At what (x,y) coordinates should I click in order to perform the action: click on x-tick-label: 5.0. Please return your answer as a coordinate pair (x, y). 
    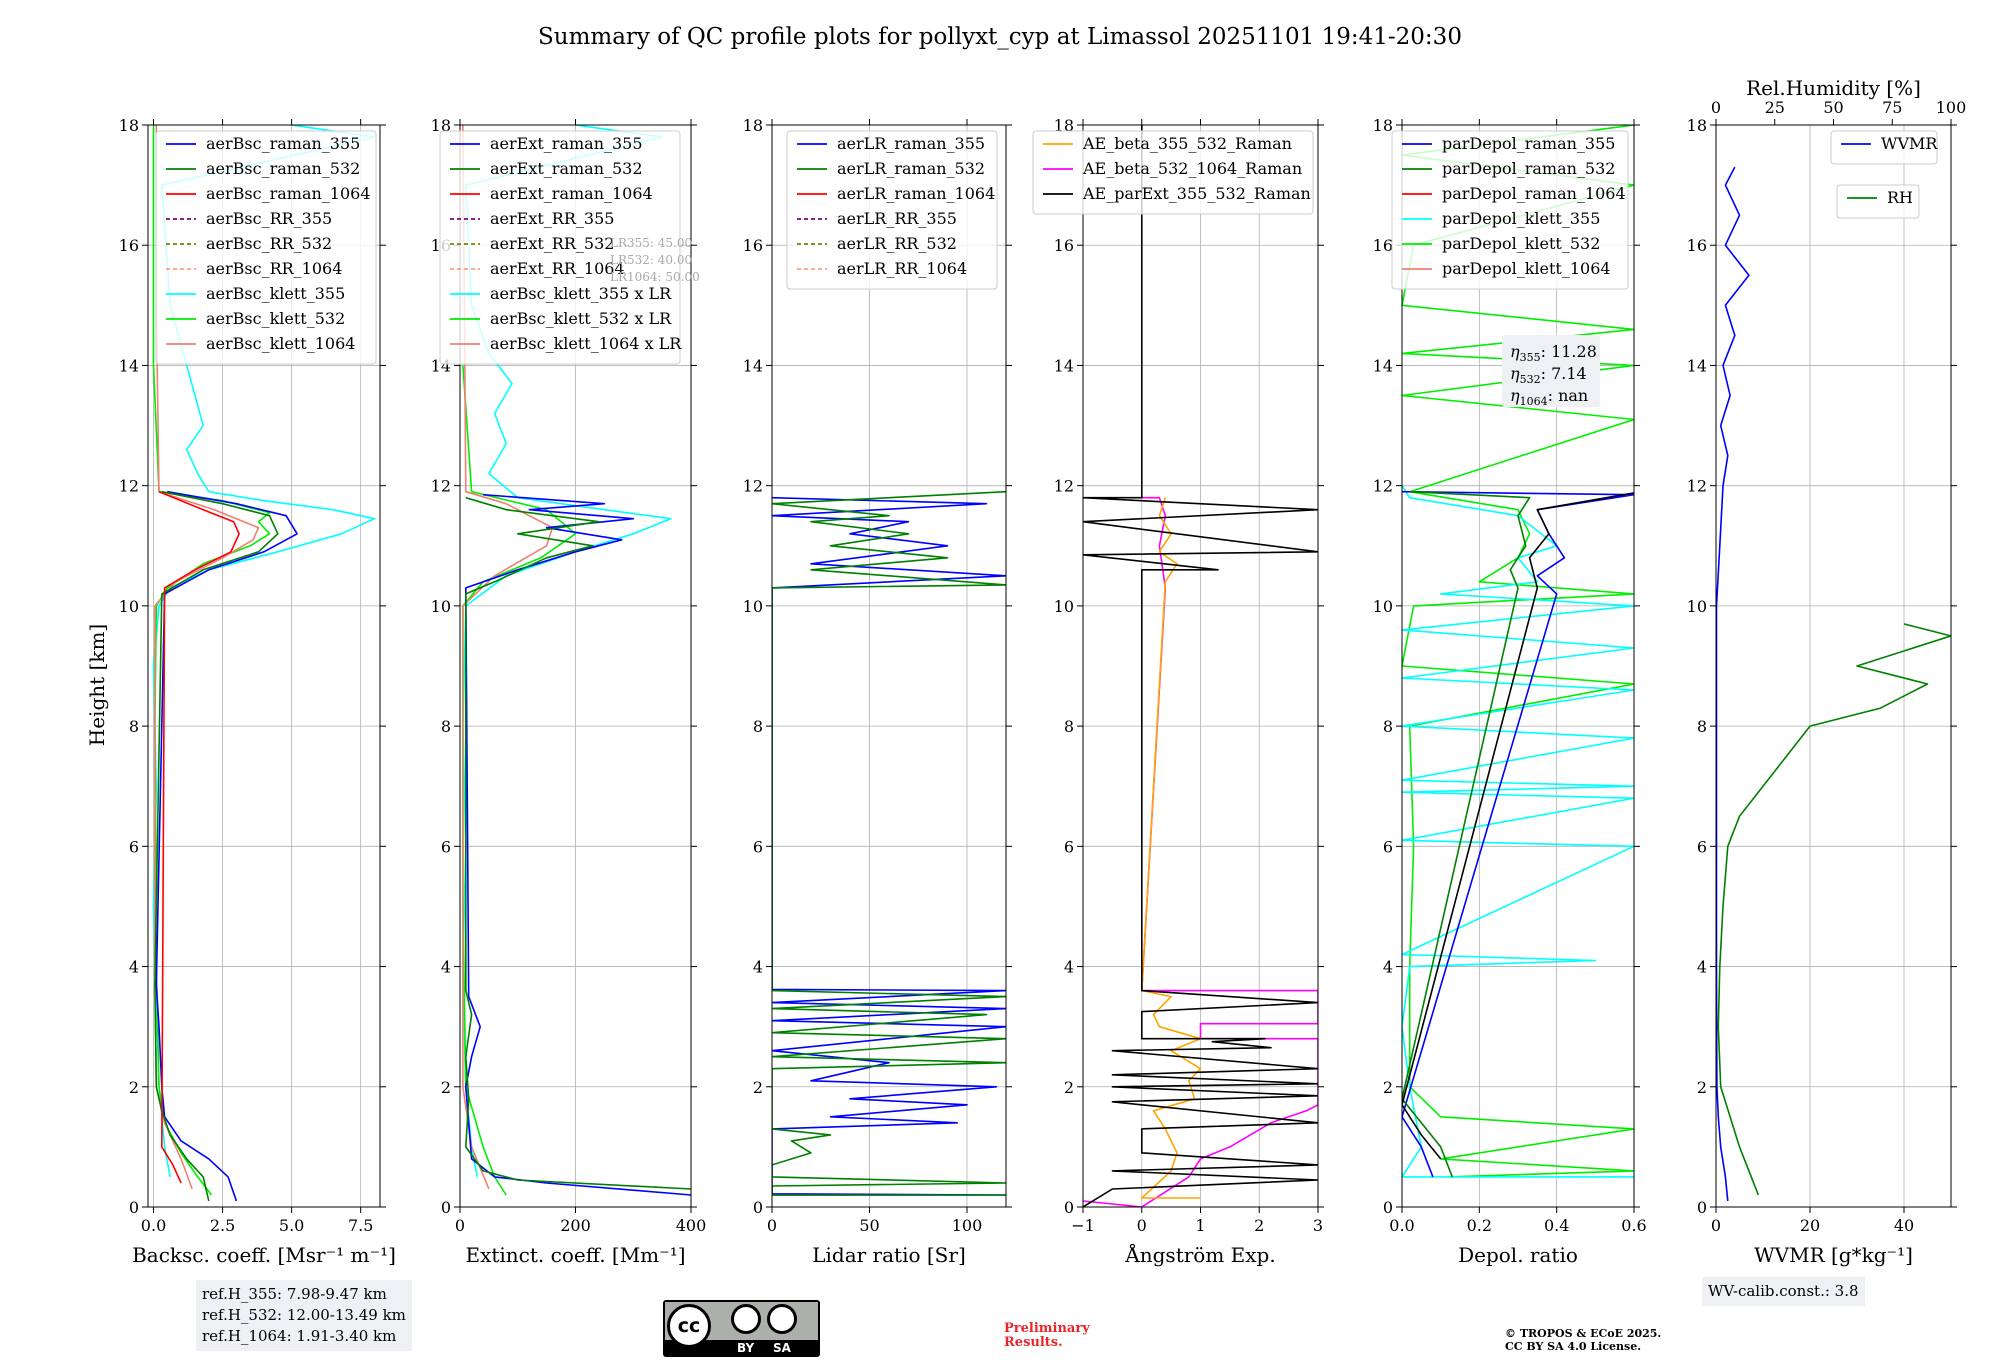
    Looking at the image, I should click on (291, 1225).